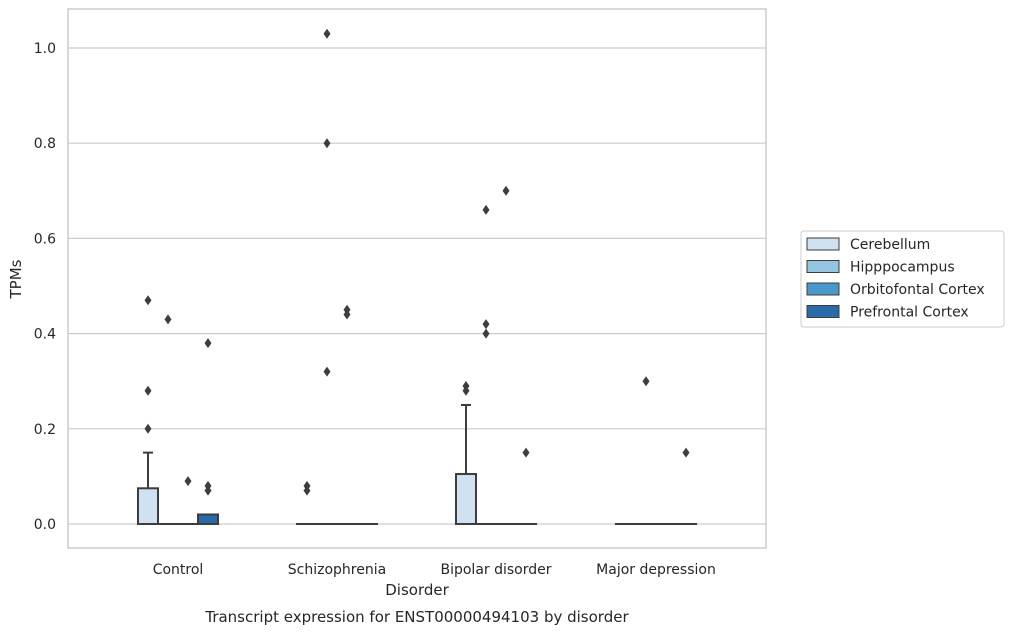  What do you see at coordinates (902, 268) in the screenshot?
I see `legend-label: Hipppocampus` at bounding box center [902, 268].